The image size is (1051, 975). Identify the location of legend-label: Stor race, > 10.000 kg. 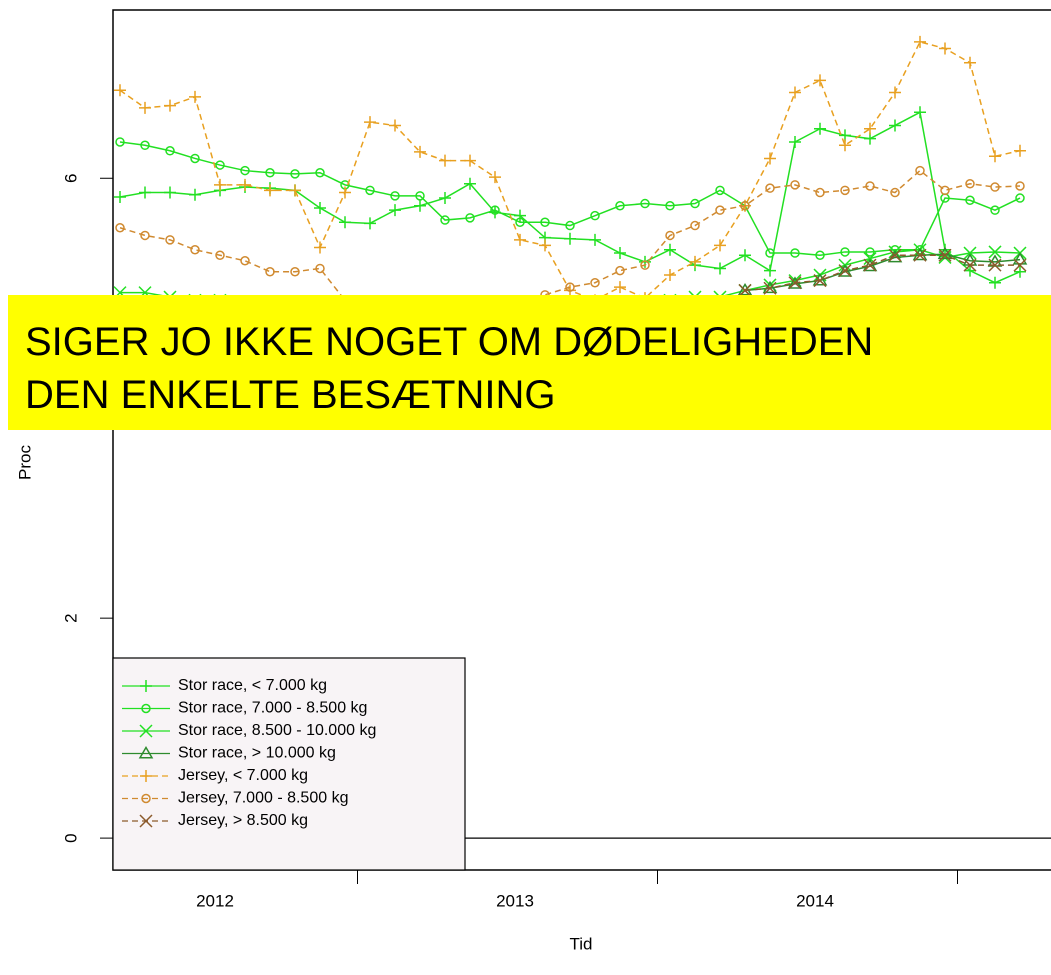
(257, 753).